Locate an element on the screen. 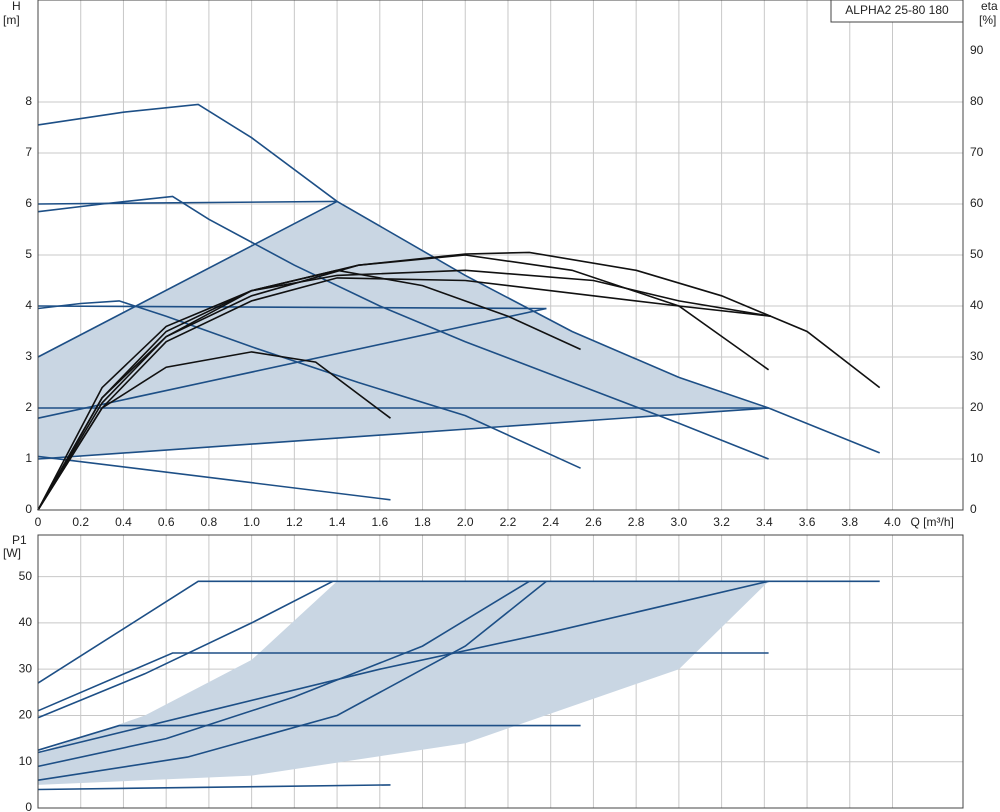 This screenshot has height=812, width=1000. x-tick-label: 0.6 is located at coordinates (166, 522).